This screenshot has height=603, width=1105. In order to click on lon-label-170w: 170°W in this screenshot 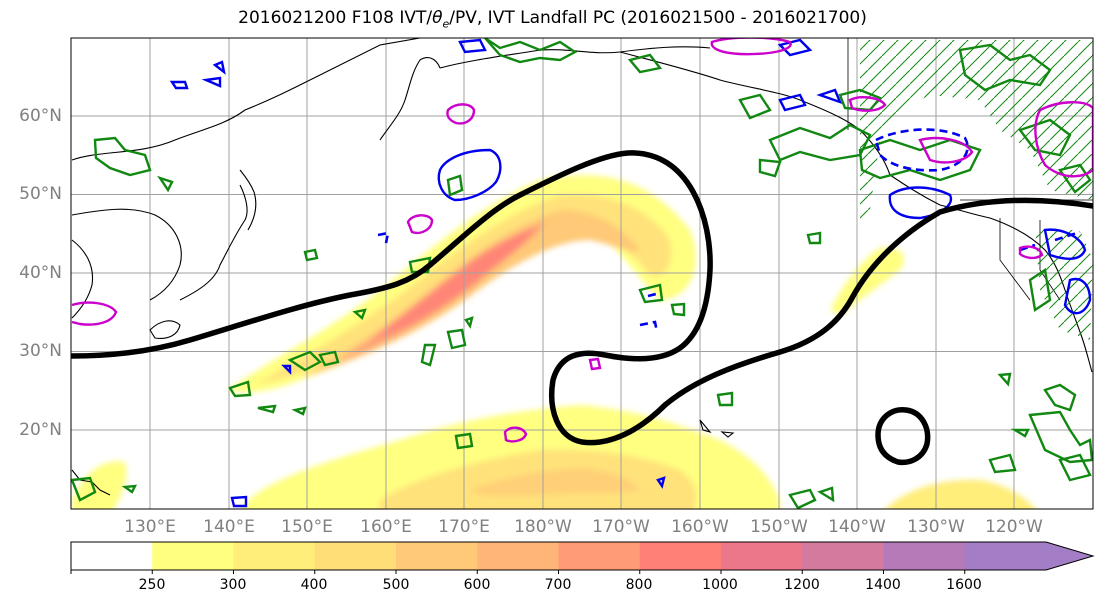, I will do `click(621, 527)`.